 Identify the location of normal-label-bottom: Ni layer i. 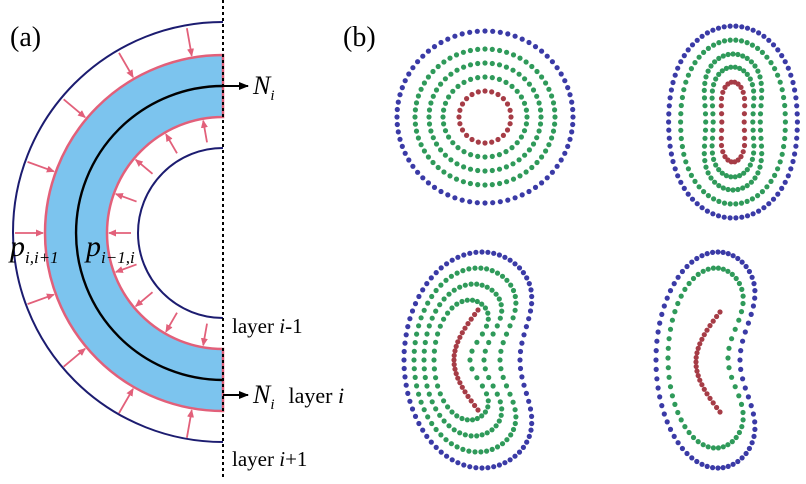
(298, 396).